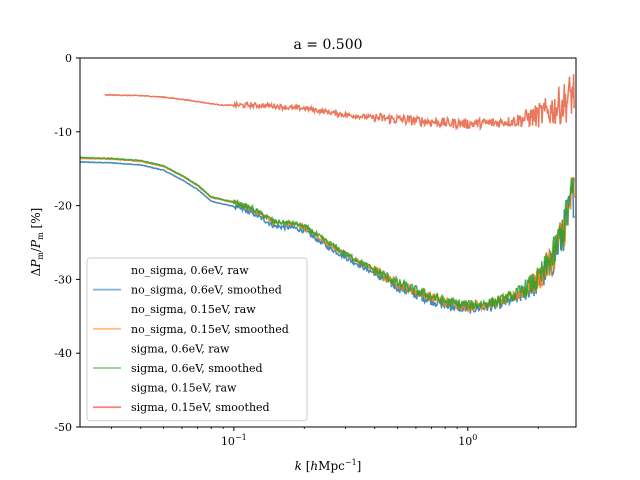 This screenshot has height=480, width=640. What do you see at coordinates (63, 206) in the screenshot?
I see `y-tick-label: -20` at bounding box center [63, 206].